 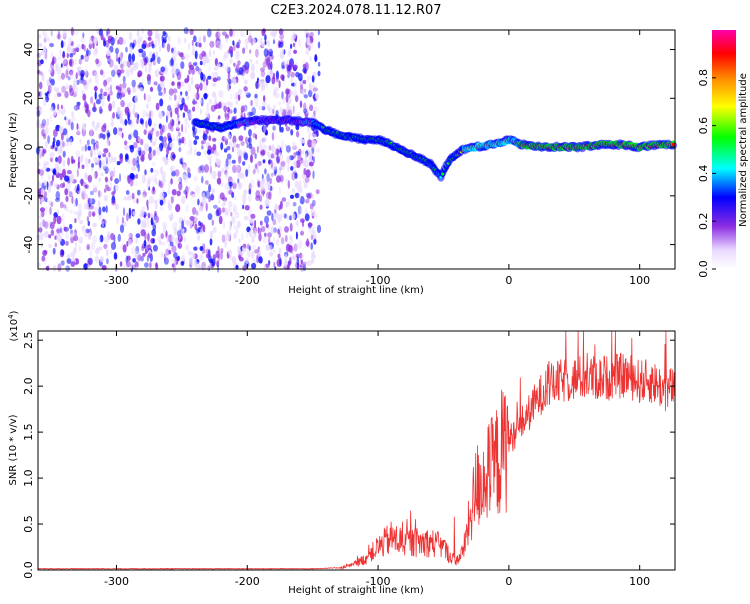 I want to click on snr-y-axis-title: SNR (10 * v/v), so click(x=13, y=449).